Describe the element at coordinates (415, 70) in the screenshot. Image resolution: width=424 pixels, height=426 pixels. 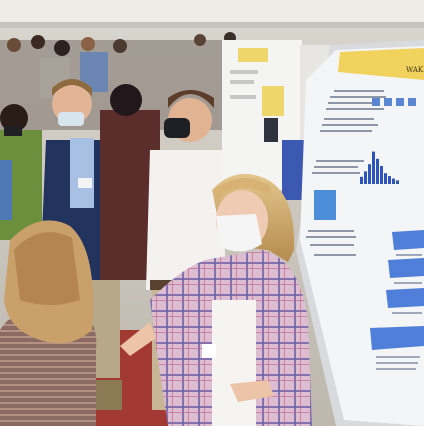
I see `poster-logo: WAKE` at that location.